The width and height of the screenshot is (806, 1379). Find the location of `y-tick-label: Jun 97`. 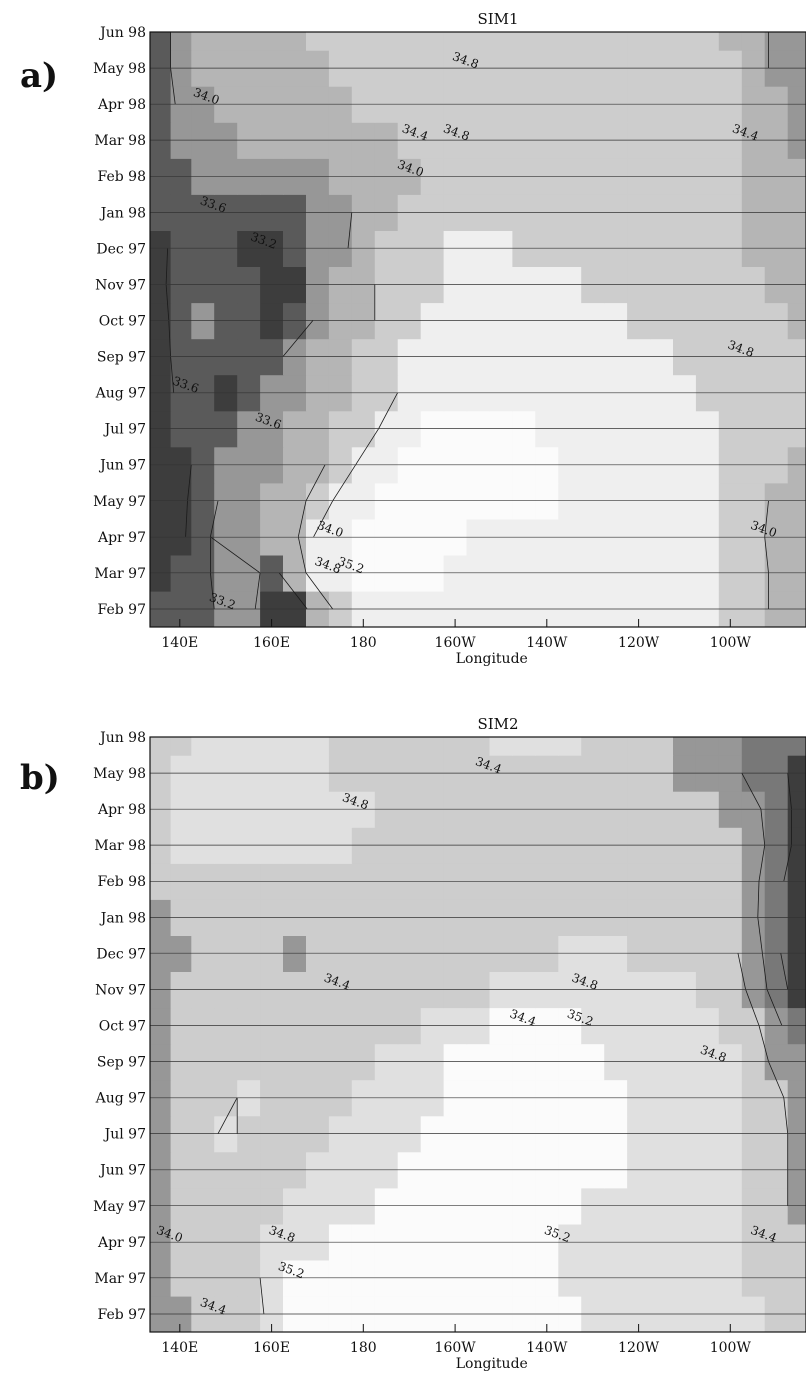

y-tick-label: Jun 97 is located at coordinates (122, 466).